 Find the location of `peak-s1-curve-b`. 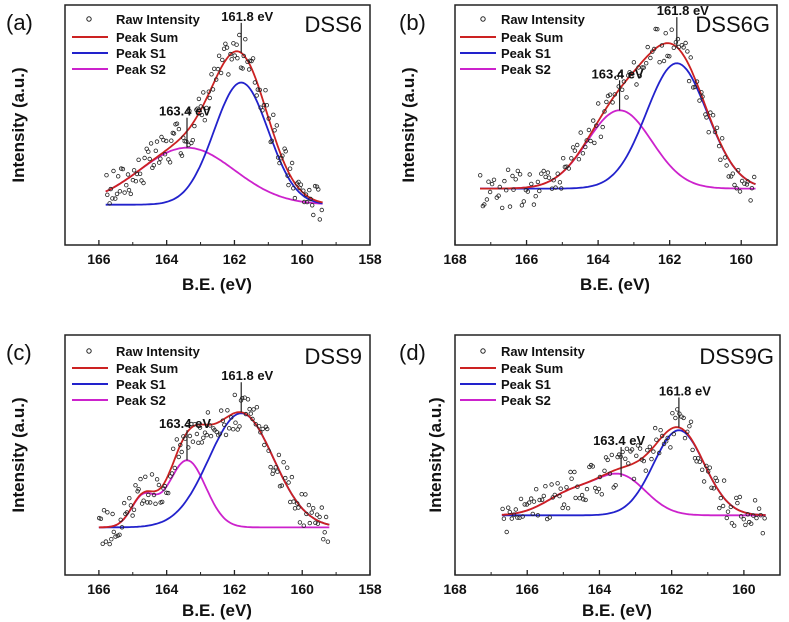

peak-s1-curve-b is located at coordinates (618, 126).